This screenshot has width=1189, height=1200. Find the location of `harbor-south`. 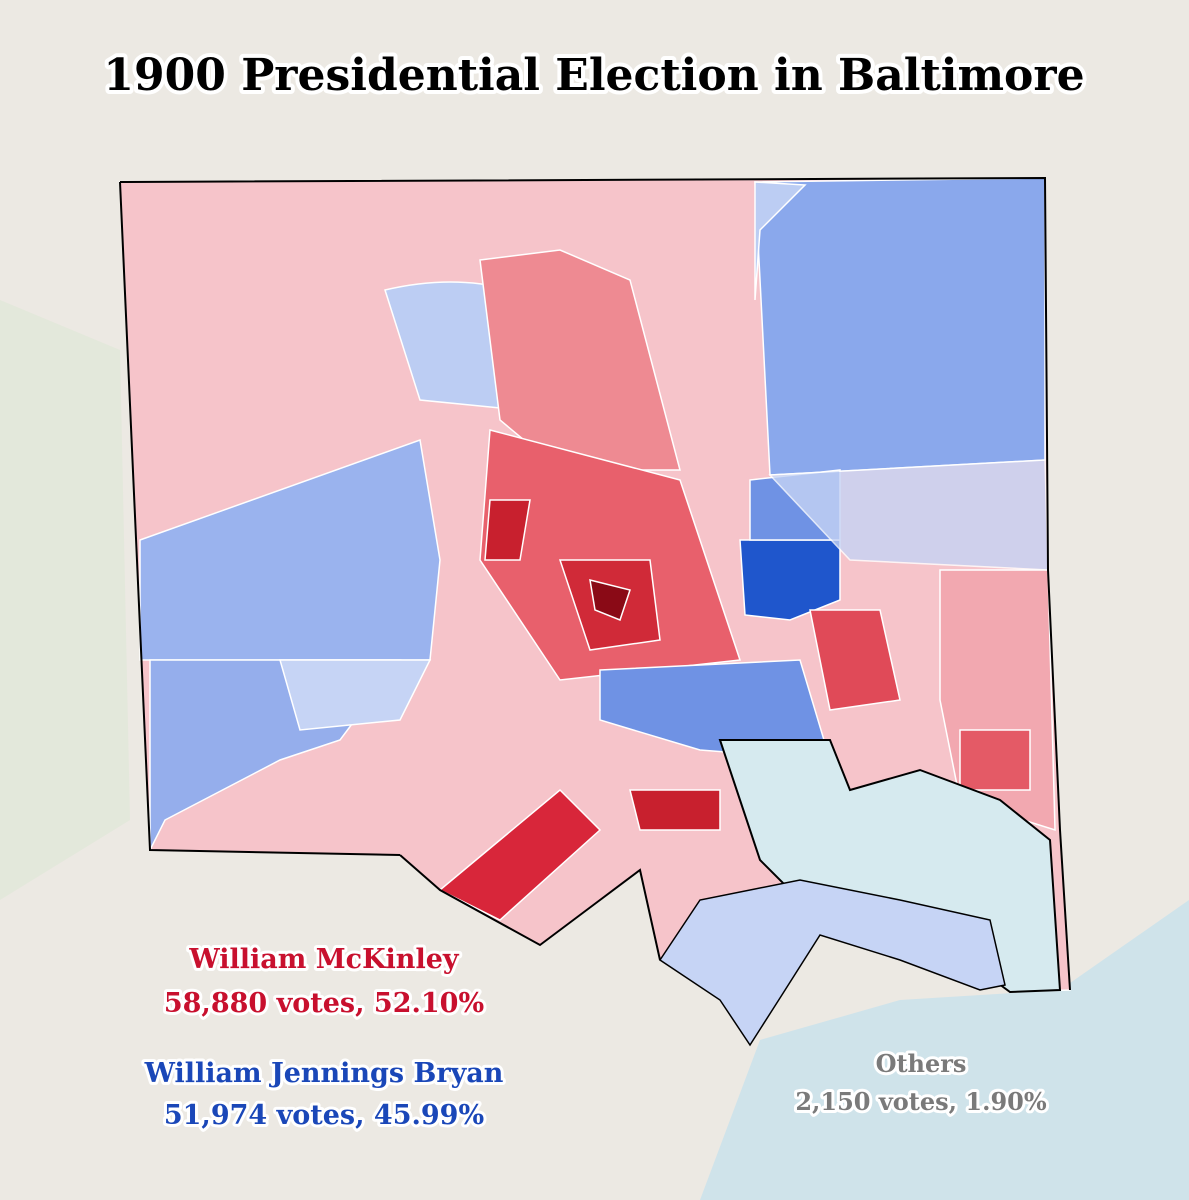

harbor-south is located at coordinates (832, 963).